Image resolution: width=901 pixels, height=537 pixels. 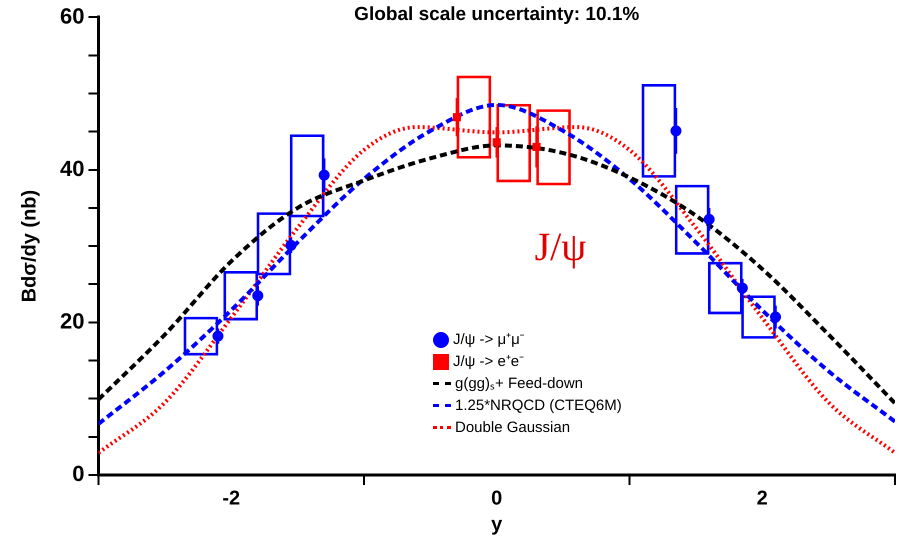 I want to click on x-tick-label: 0, so click(x=496, y=499).